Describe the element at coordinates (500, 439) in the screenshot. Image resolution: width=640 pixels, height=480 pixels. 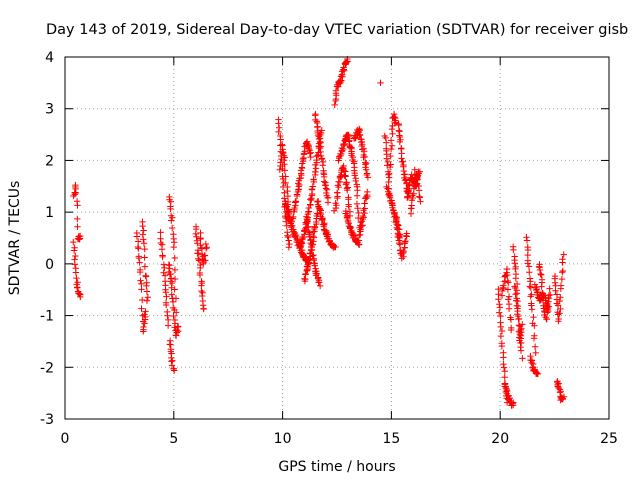
I see `x-tick-label: 20` at that location.